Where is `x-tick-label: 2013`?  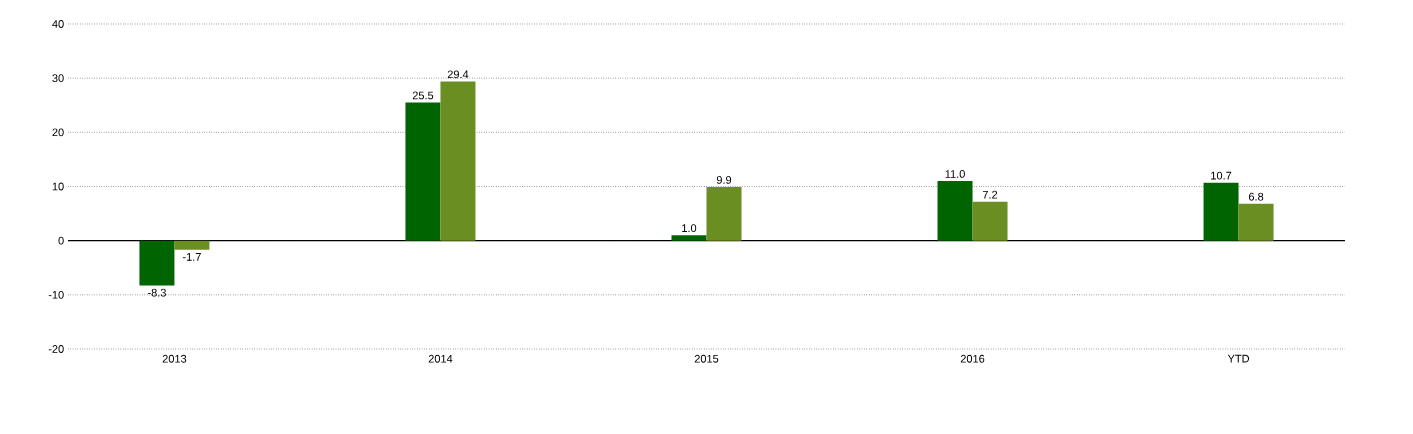
x-tick-label: 2013 is located at coordinates (174, 358).